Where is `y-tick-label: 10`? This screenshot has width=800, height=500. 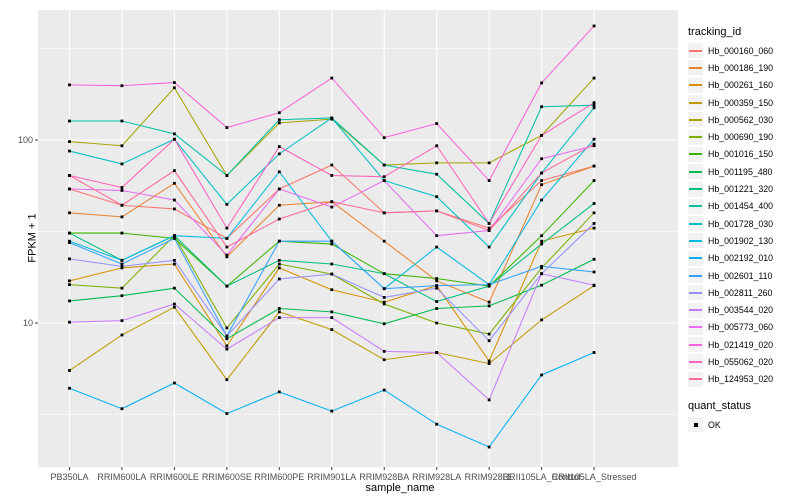 y-tick-label: 10 is located at coordinates (27, 323).